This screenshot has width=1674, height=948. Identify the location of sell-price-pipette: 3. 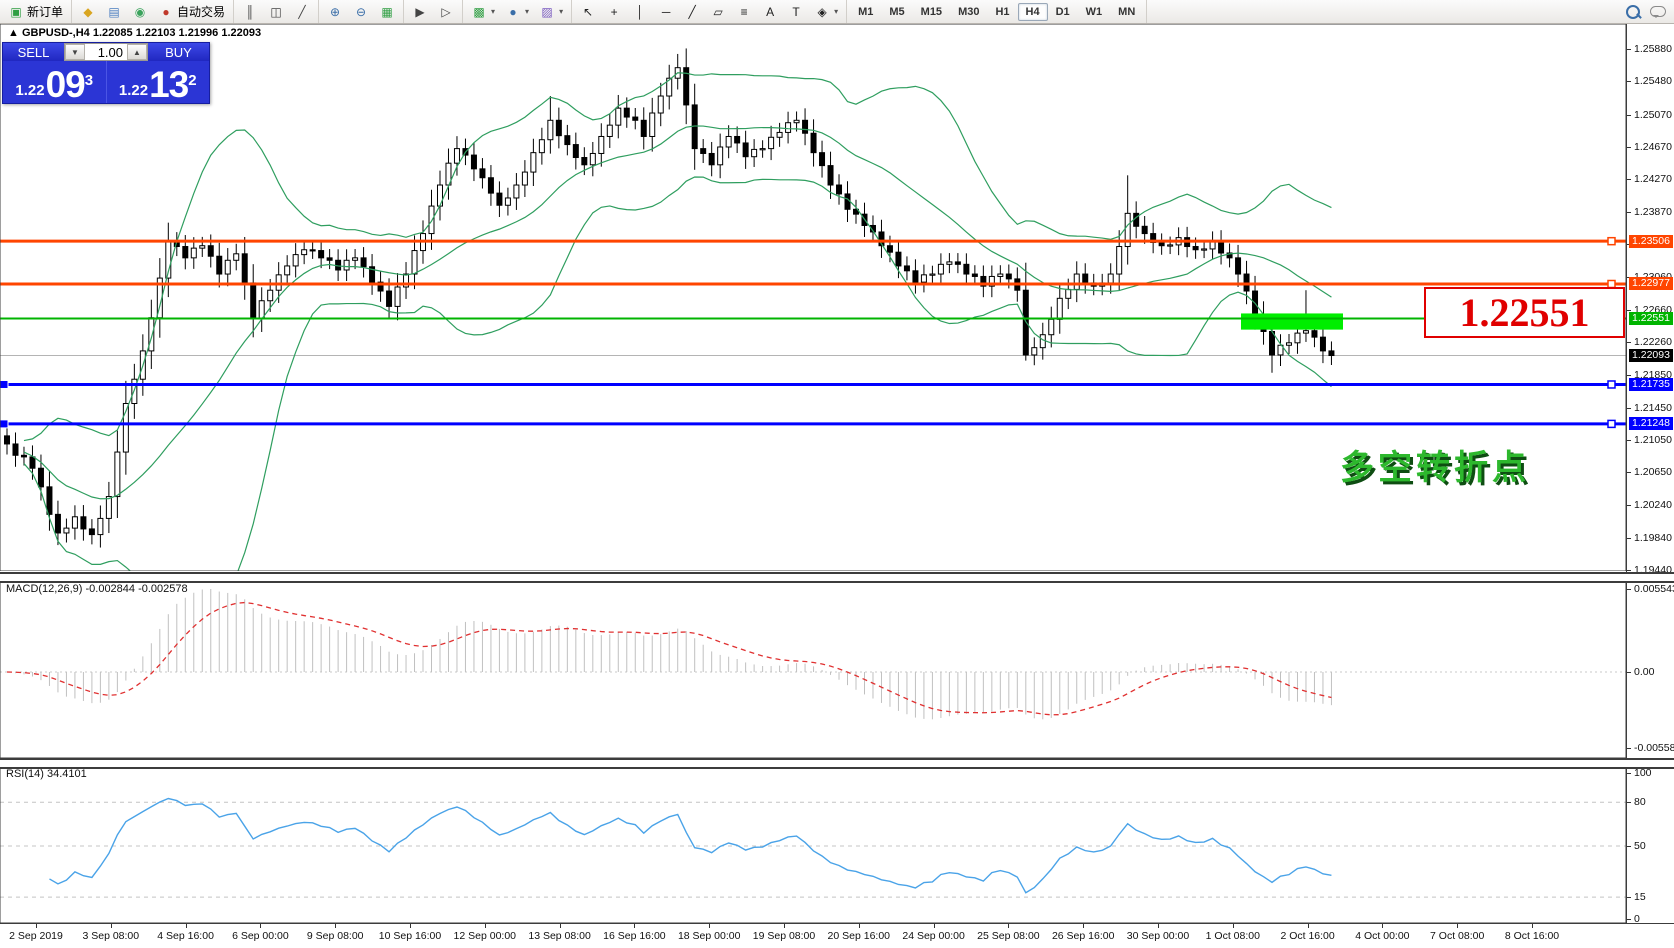
(89, 80).